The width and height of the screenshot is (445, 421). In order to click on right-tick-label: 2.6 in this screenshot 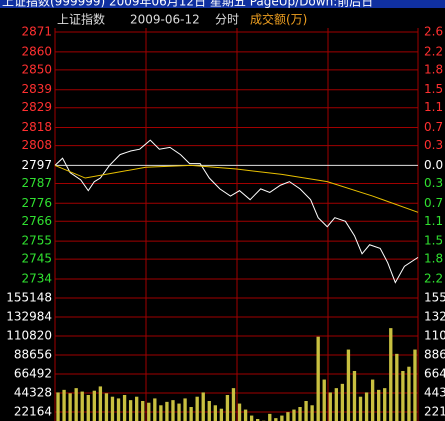, I will do `click(433, 32)`.